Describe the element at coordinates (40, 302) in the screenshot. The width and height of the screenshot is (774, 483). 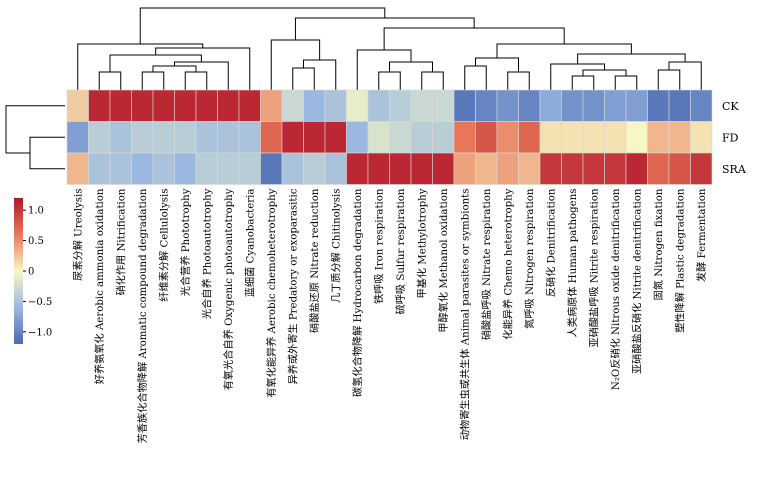
I see `colorbar-tick-label: −0.5` at that location.